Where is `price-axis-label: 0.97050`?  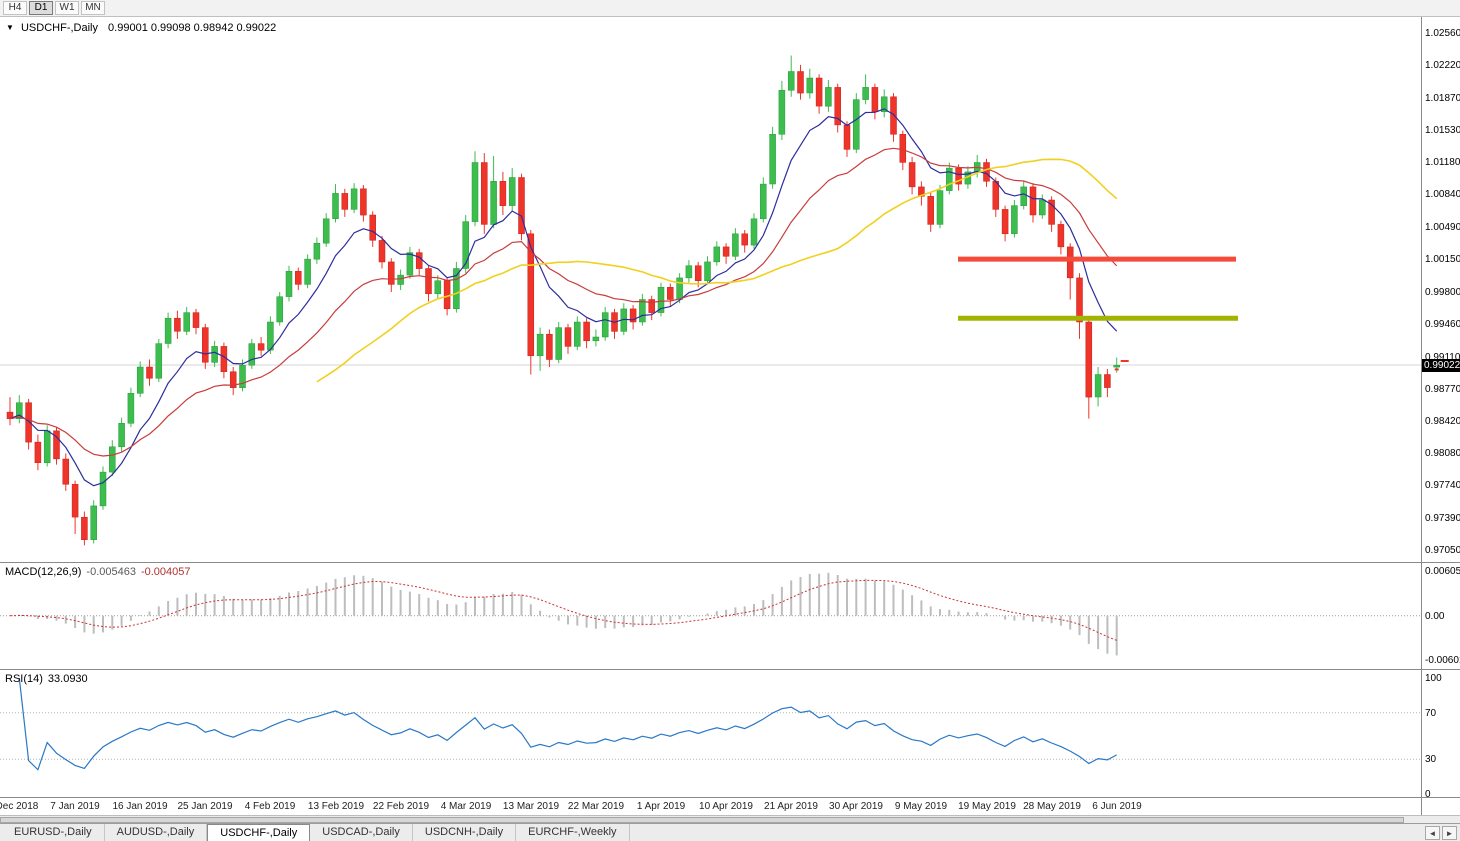
price-axis-label: 0.97050 is located at coordinates (1442, 550).